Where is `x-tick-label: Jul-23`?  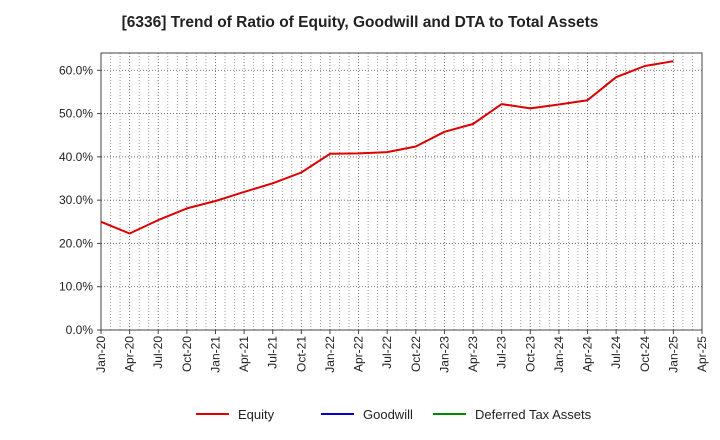 x-tick-label: Jul-23 is located at coordinates (502, 352).